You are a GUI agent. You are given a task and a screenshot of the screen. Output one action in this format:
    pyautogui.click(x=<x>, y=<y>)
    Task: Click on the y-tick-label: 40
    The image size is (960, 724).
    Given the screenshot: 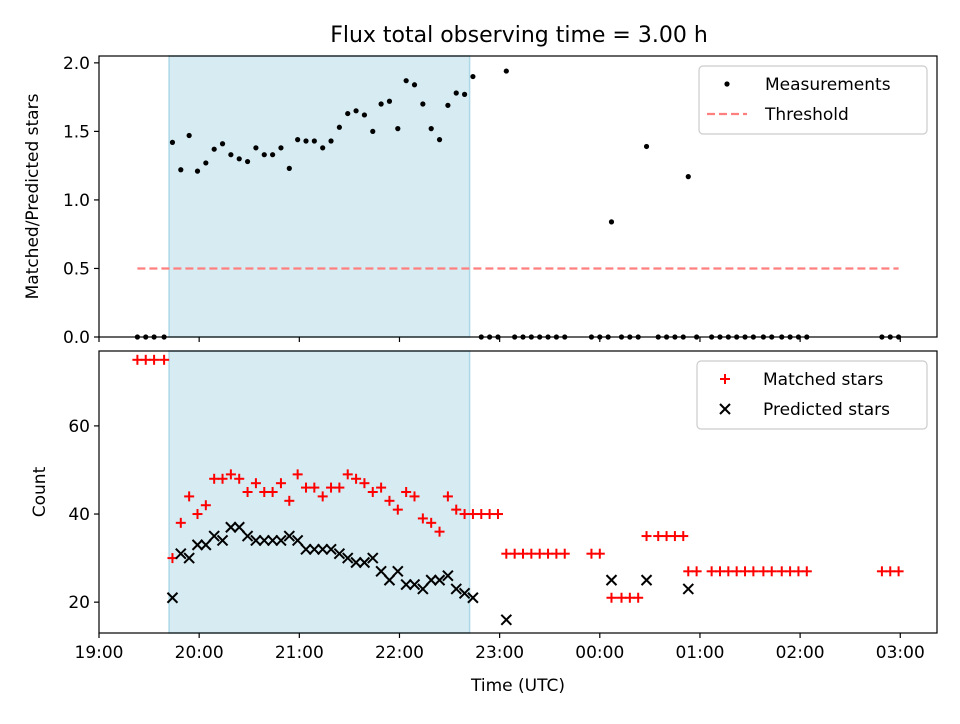 What is the action you would take?
    pyautogui.click(x=79, y=515)
    